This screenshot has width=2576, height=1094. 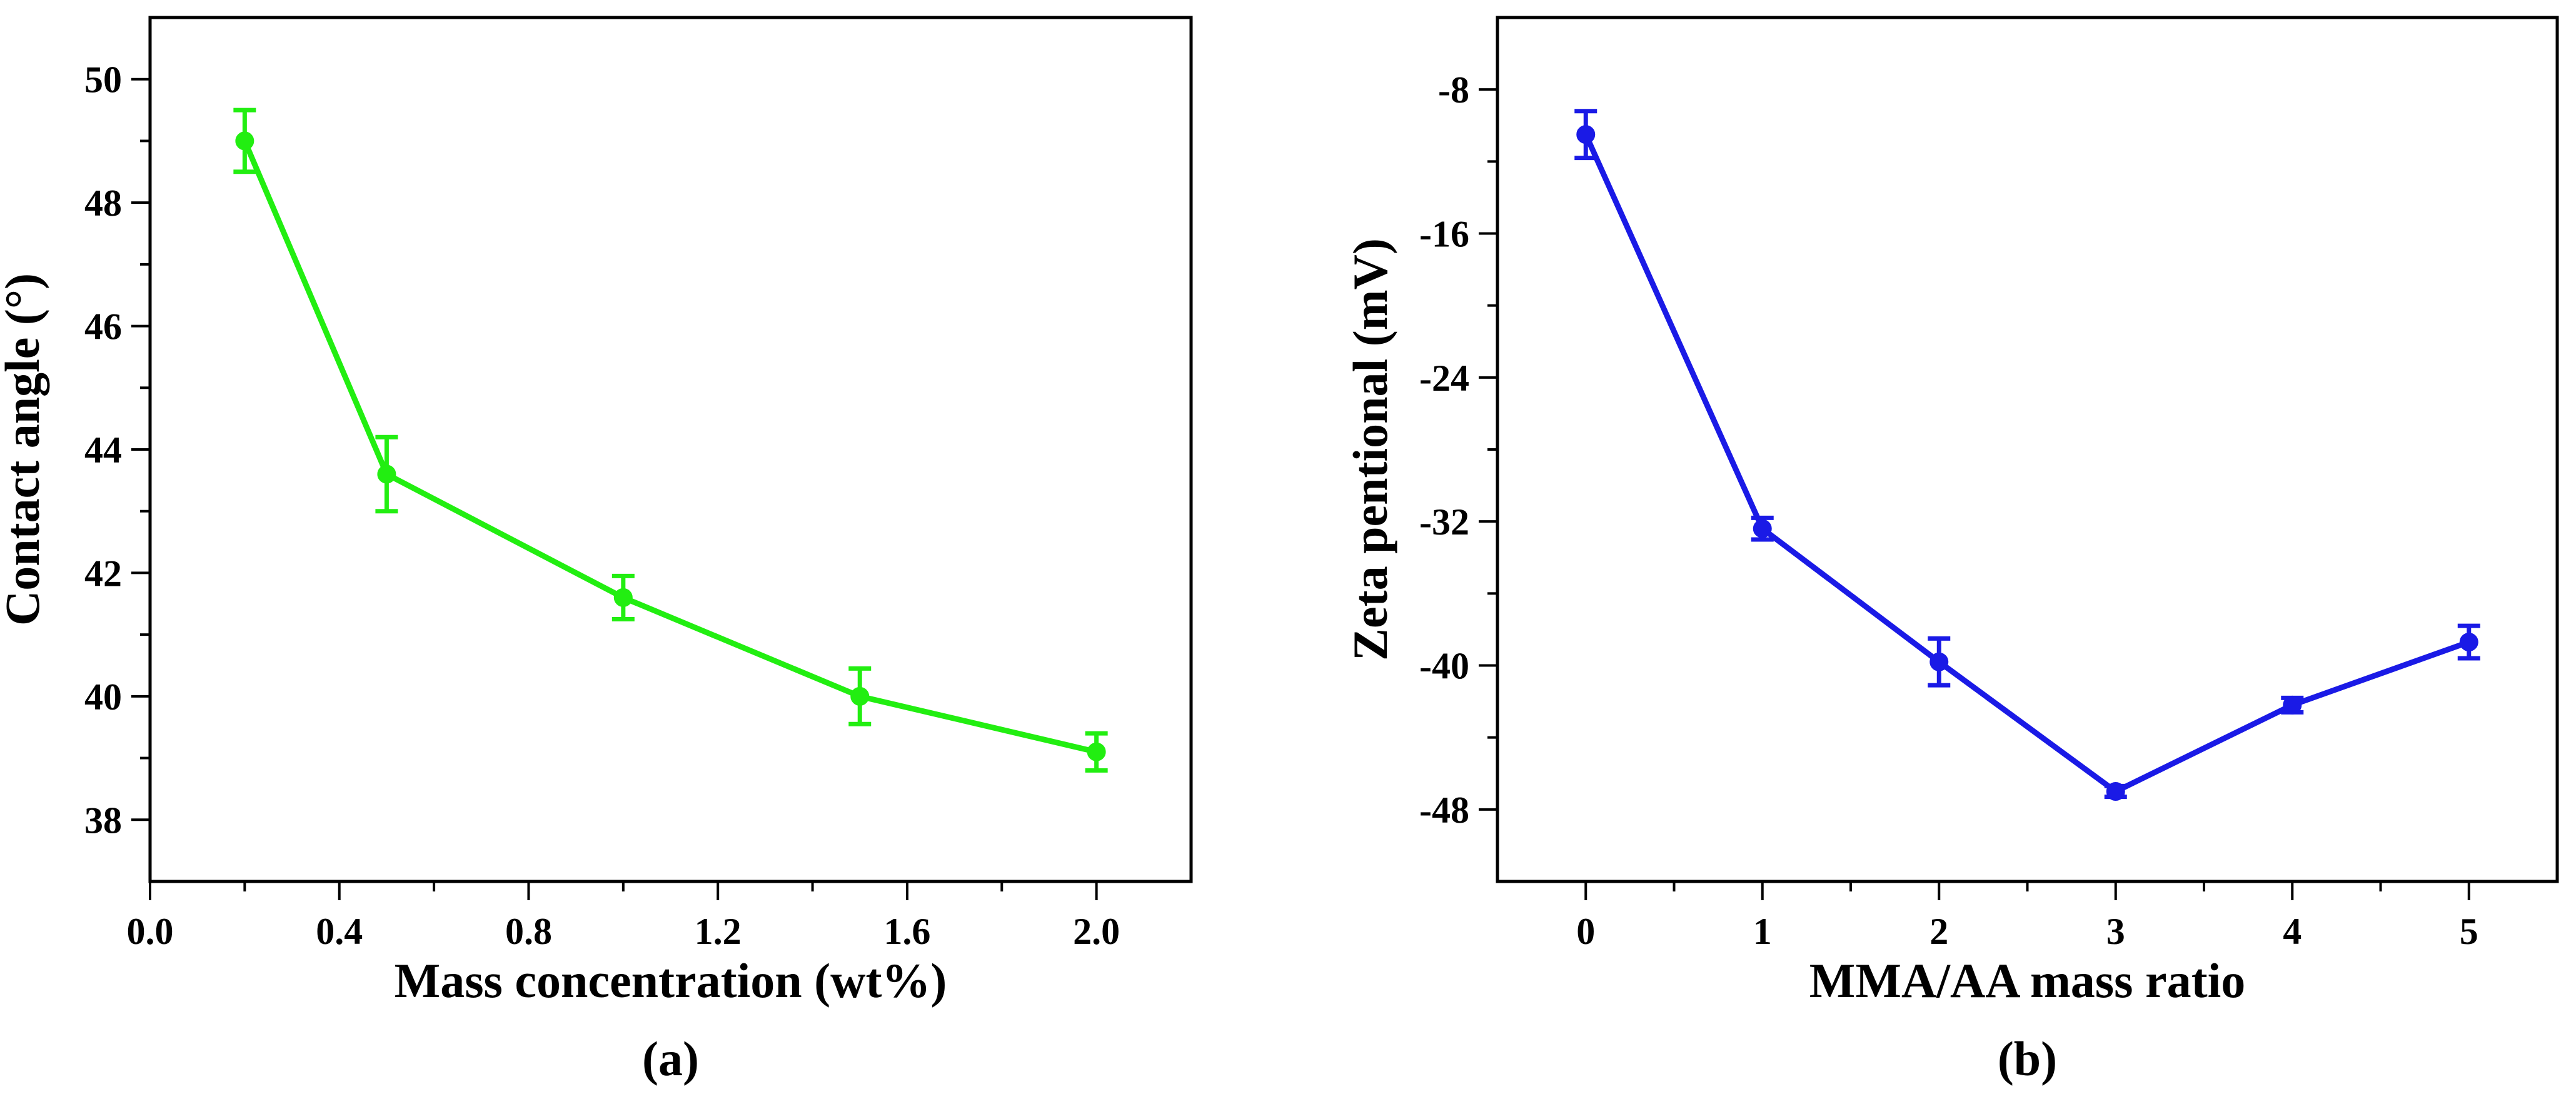 I want to click on b-x-axis-label: MMA/AA mass ratio, so click(x=2027, y=980).